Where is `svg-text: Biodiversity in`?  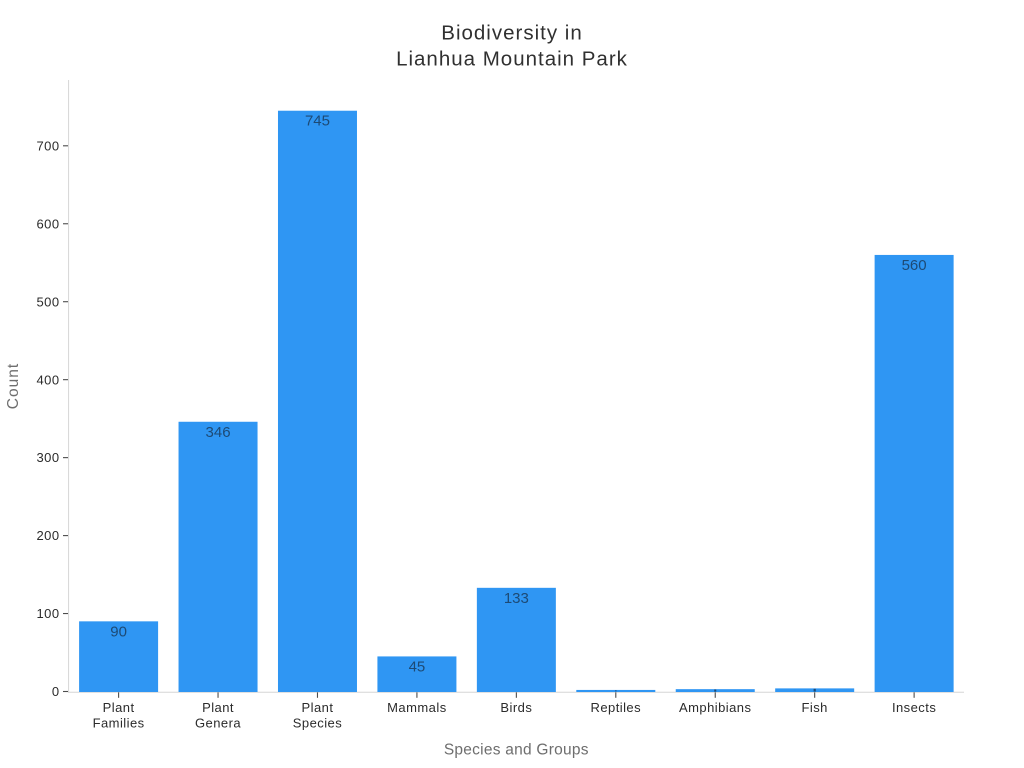 svg-text: Biodiversity in is located at coordinates (511, 32).